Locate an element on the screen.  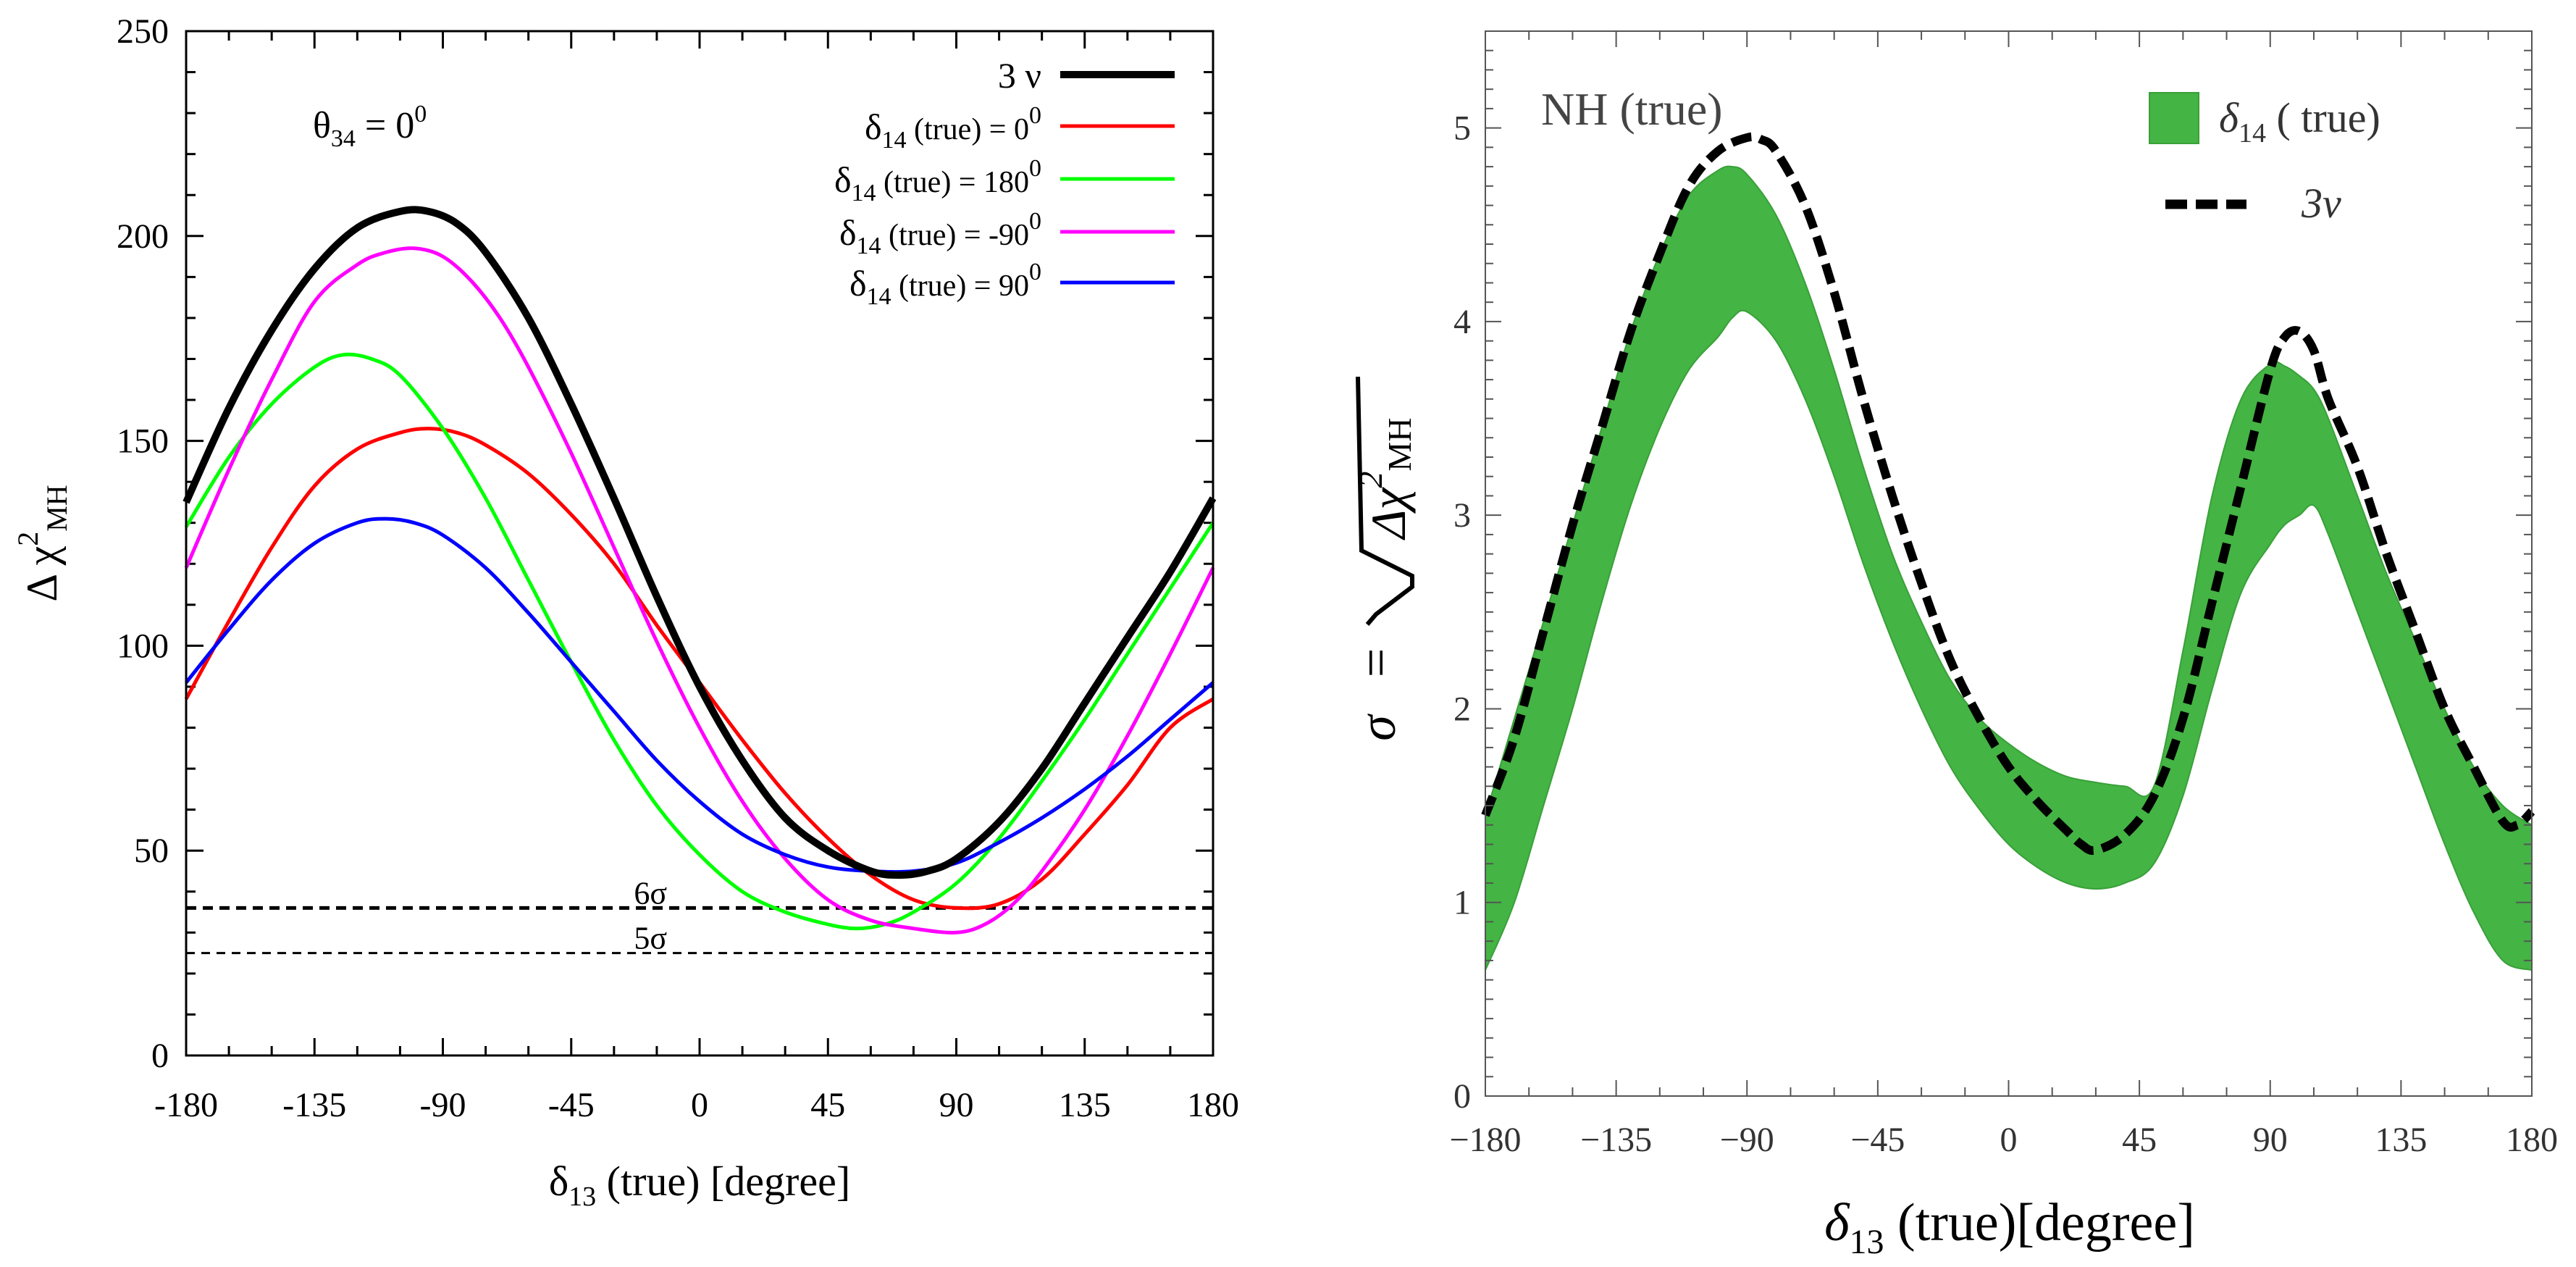
right-x-tick-label: −135 is located at coordinates (1616, 1140).